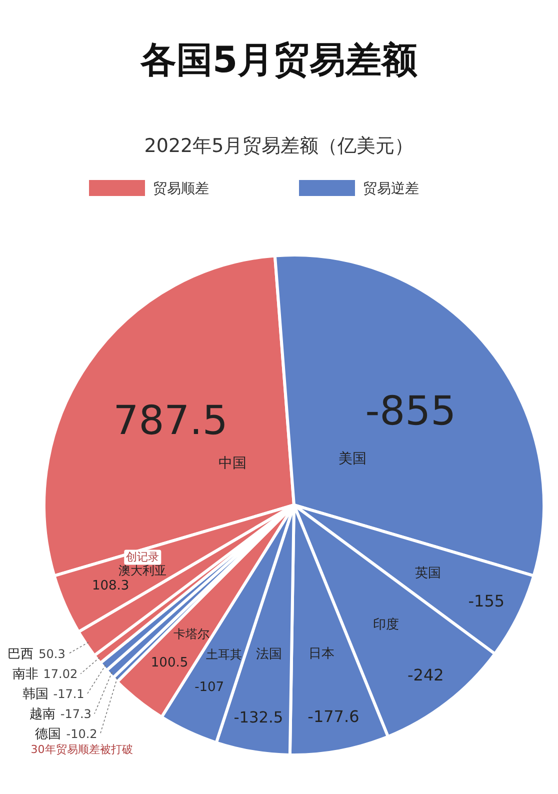 This screenshot has width=558, height=794. Describe the element at coordinates (35, 694) in the screenshot. I see `category-label: 韩国` at that location.